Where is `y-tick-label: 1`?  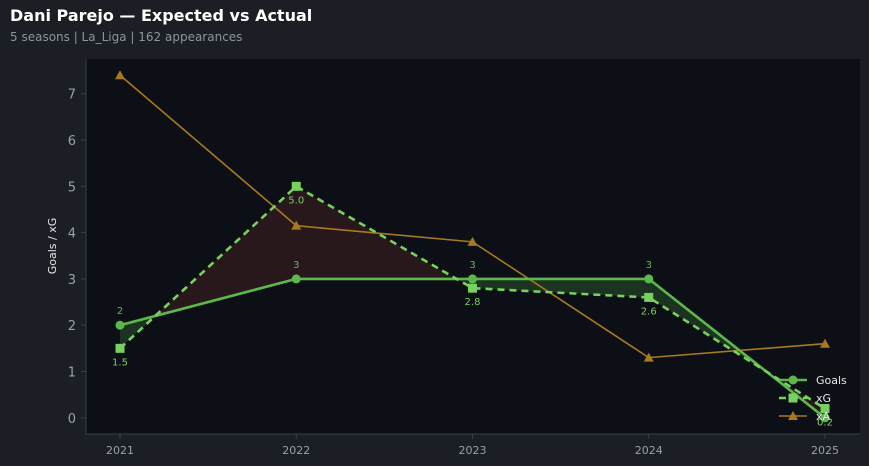 y-tick-label: 1 is located at coordinates (72, 373).